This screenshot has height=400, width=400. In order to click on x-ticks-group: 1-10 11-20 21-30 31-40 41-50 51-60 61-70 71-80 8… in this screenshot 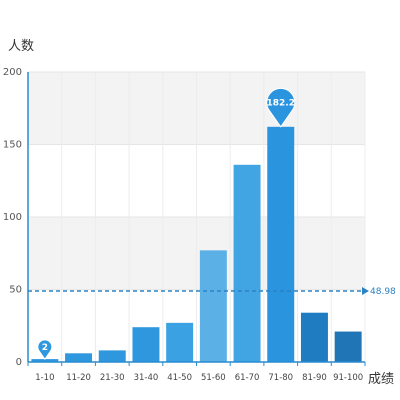, I will do `click(199, 378)`.